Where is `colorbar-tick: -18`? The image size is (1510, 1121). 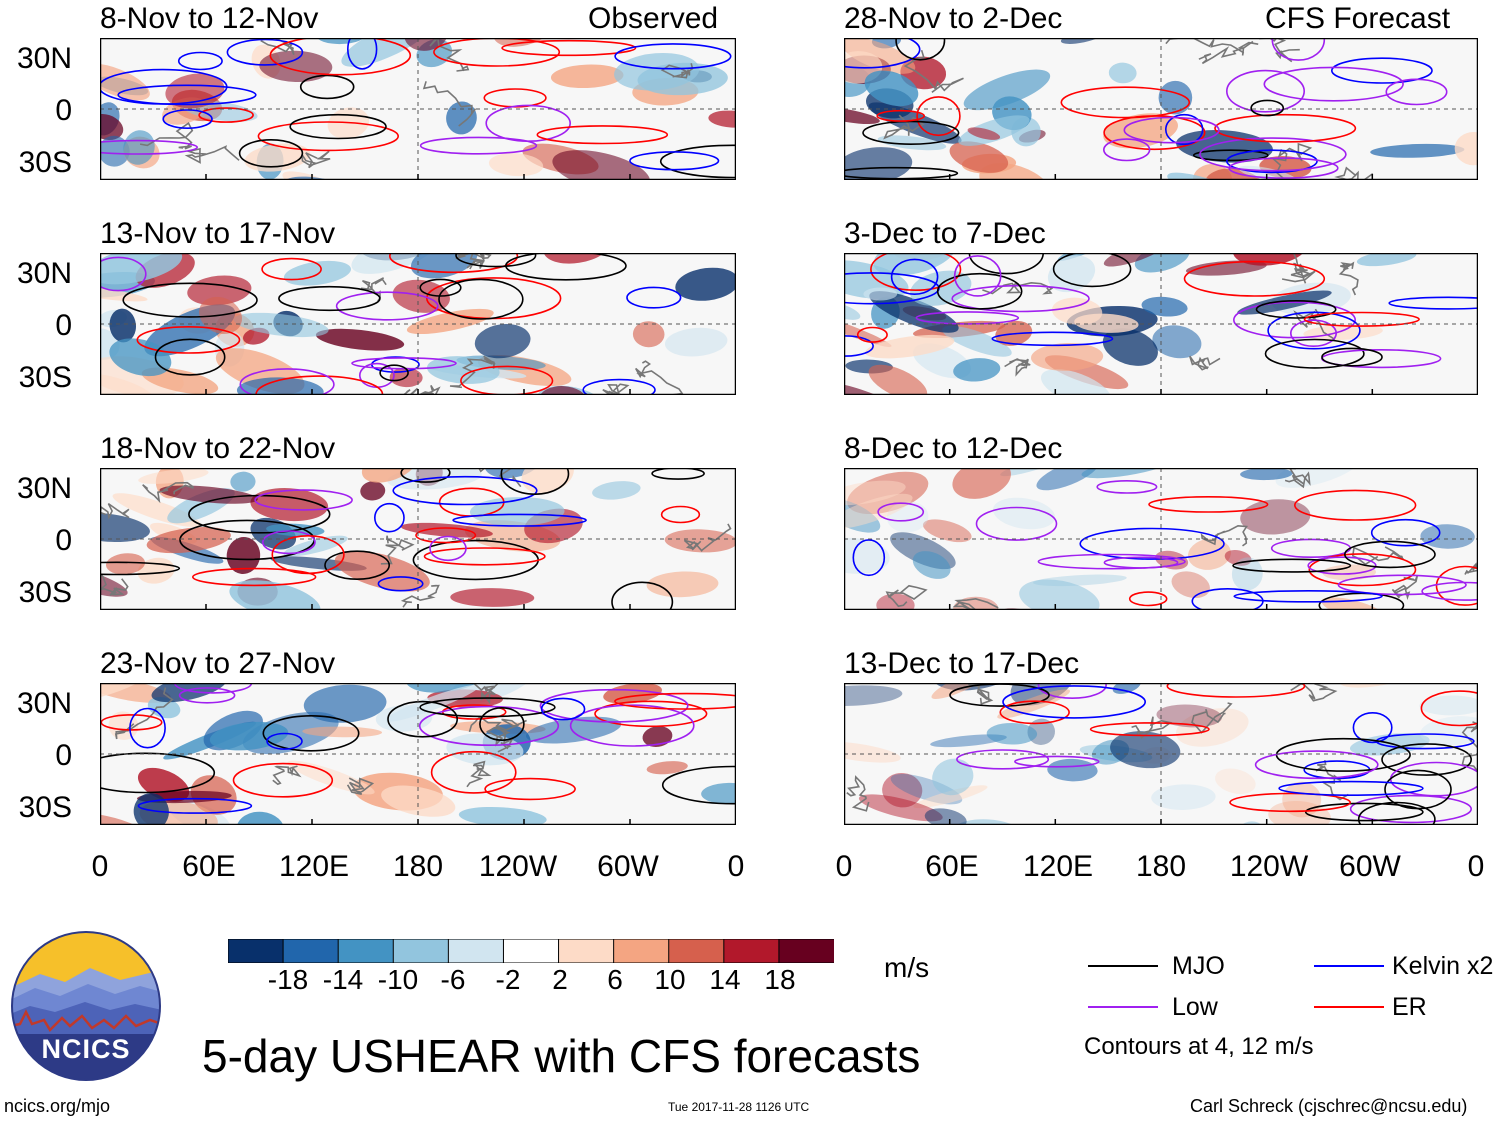 colorbar-tick: -18 is located at coordinates (288, 979).